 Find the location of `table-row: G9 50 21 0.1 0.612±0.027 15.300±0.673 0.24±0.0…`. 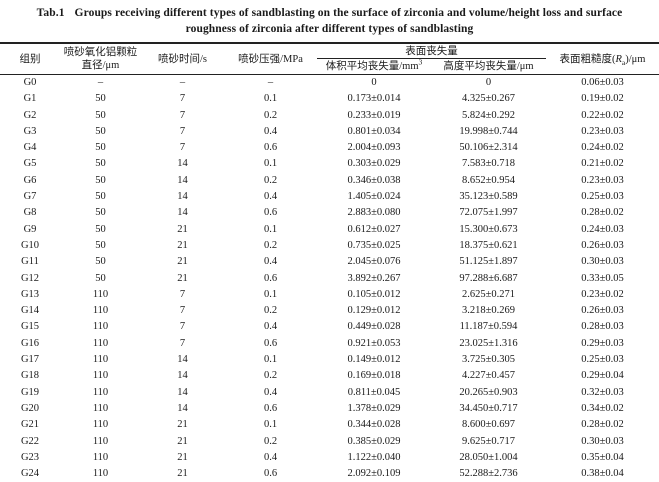

table-row: G9 50 21 0.1 0.612±0.027 15.300±0.673 0.24±0.0… is located at coordinates (329, 230).